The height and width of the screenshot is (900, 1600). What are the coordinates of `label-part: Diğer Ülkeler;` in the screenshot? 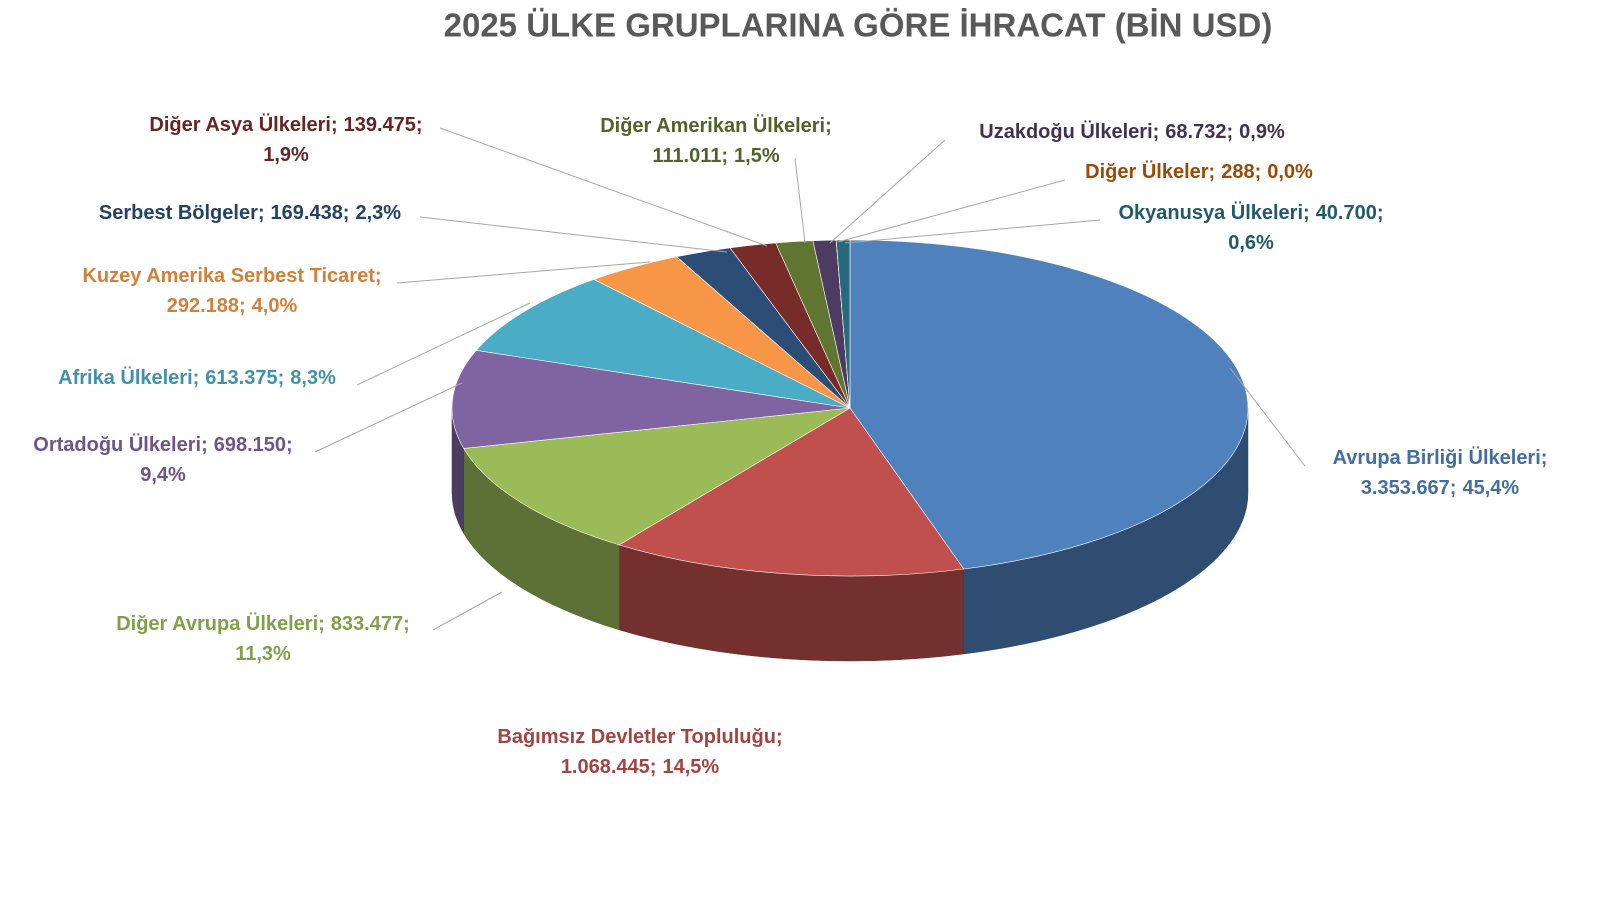 It's located at (1150, 171).